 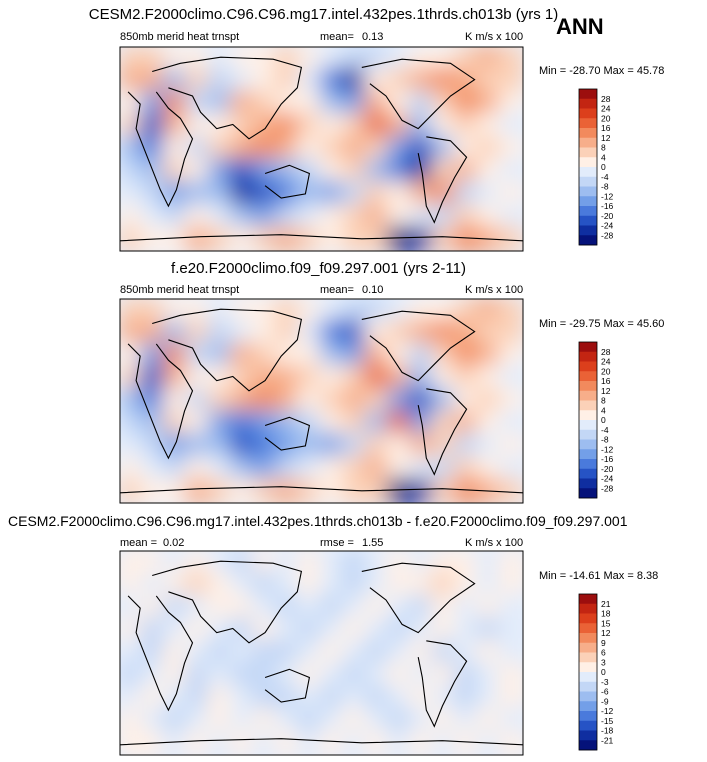 I want to click on panel-2-min-max: Min = -29.75 Max = 45.60, so click(x=602, y=324).